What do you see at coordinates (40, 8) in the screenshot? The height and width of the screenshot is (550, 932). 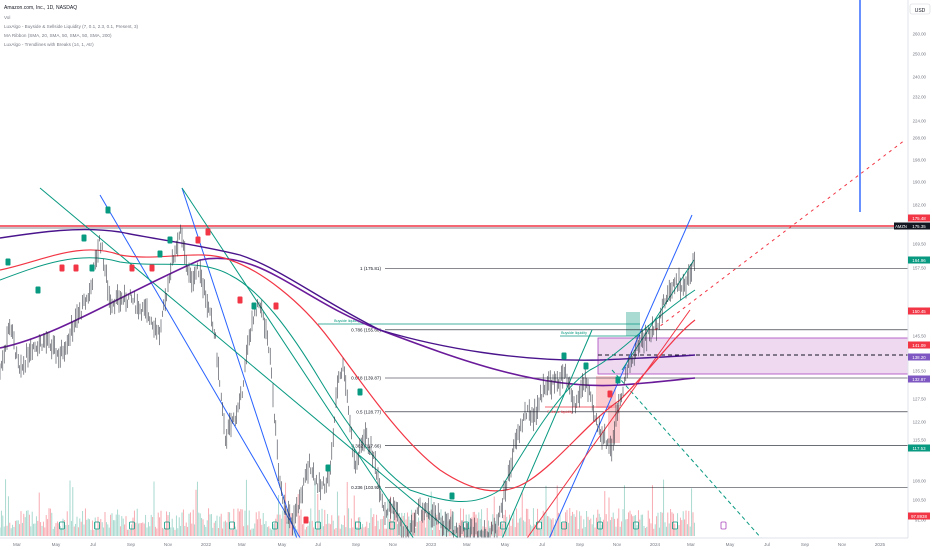 I see `symbol-title: Amazon.com, Inc., 1D, NASDAQ` at bounding box center [40, 8].